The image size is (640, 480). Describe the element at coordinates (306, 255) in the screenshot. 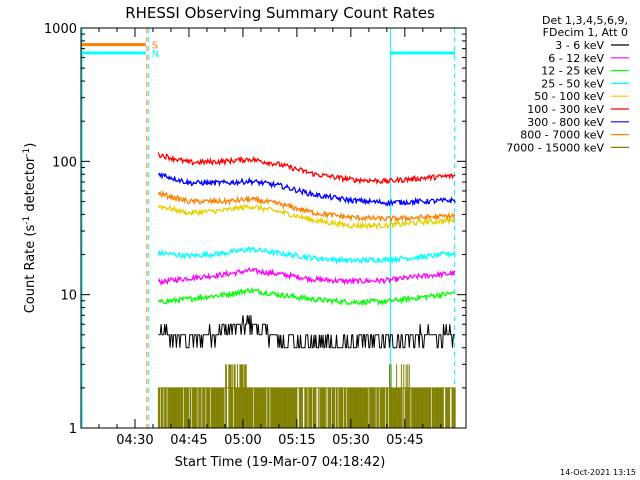

I see `series-25-50-kev-trace` at that location.